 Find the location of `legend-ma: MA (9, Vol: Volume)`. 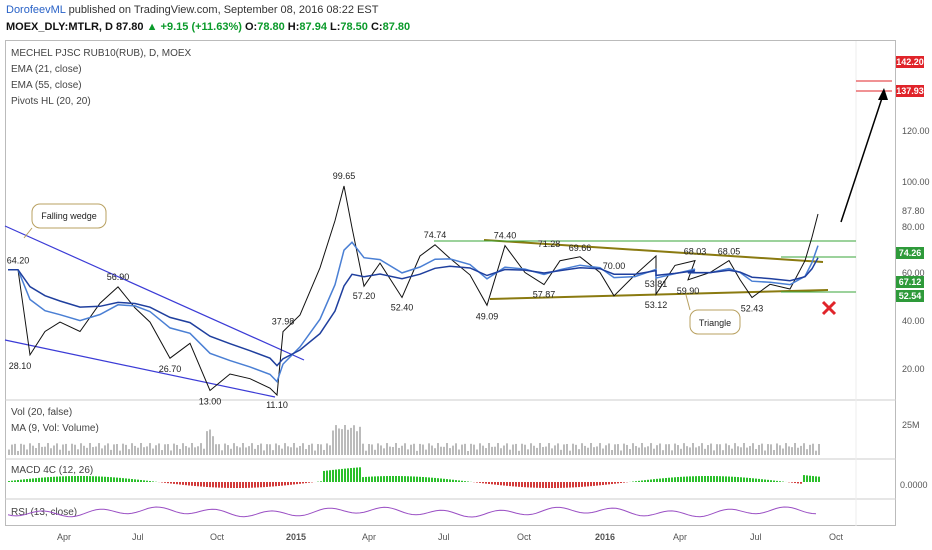

legend-ma: MA (9, Vol: Volume) is located at coordinates (55, 428).